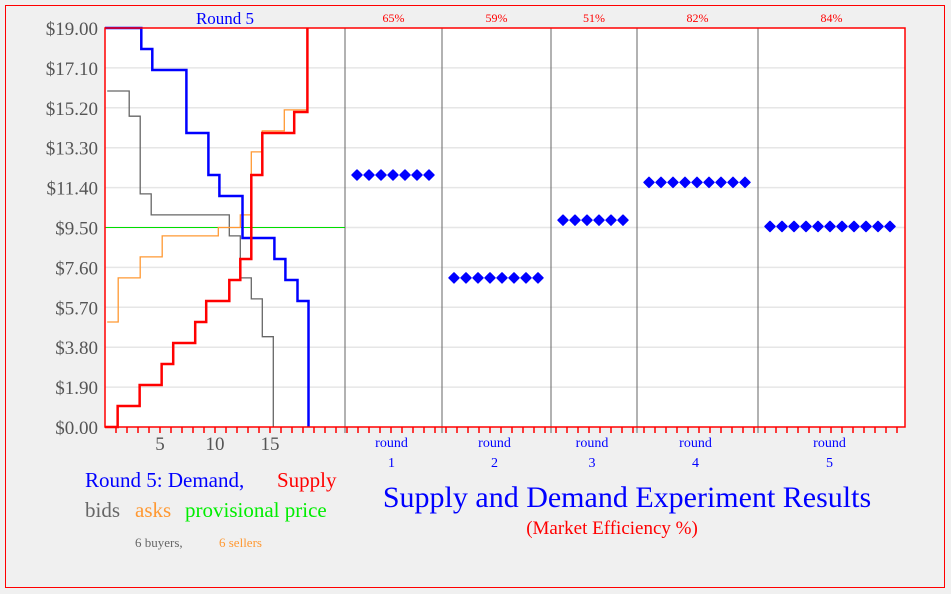  What do you see at coordinates (76, 348) in the screenshot?
I see `y-tick-label: $3.80` at bounding box center [76, 348].